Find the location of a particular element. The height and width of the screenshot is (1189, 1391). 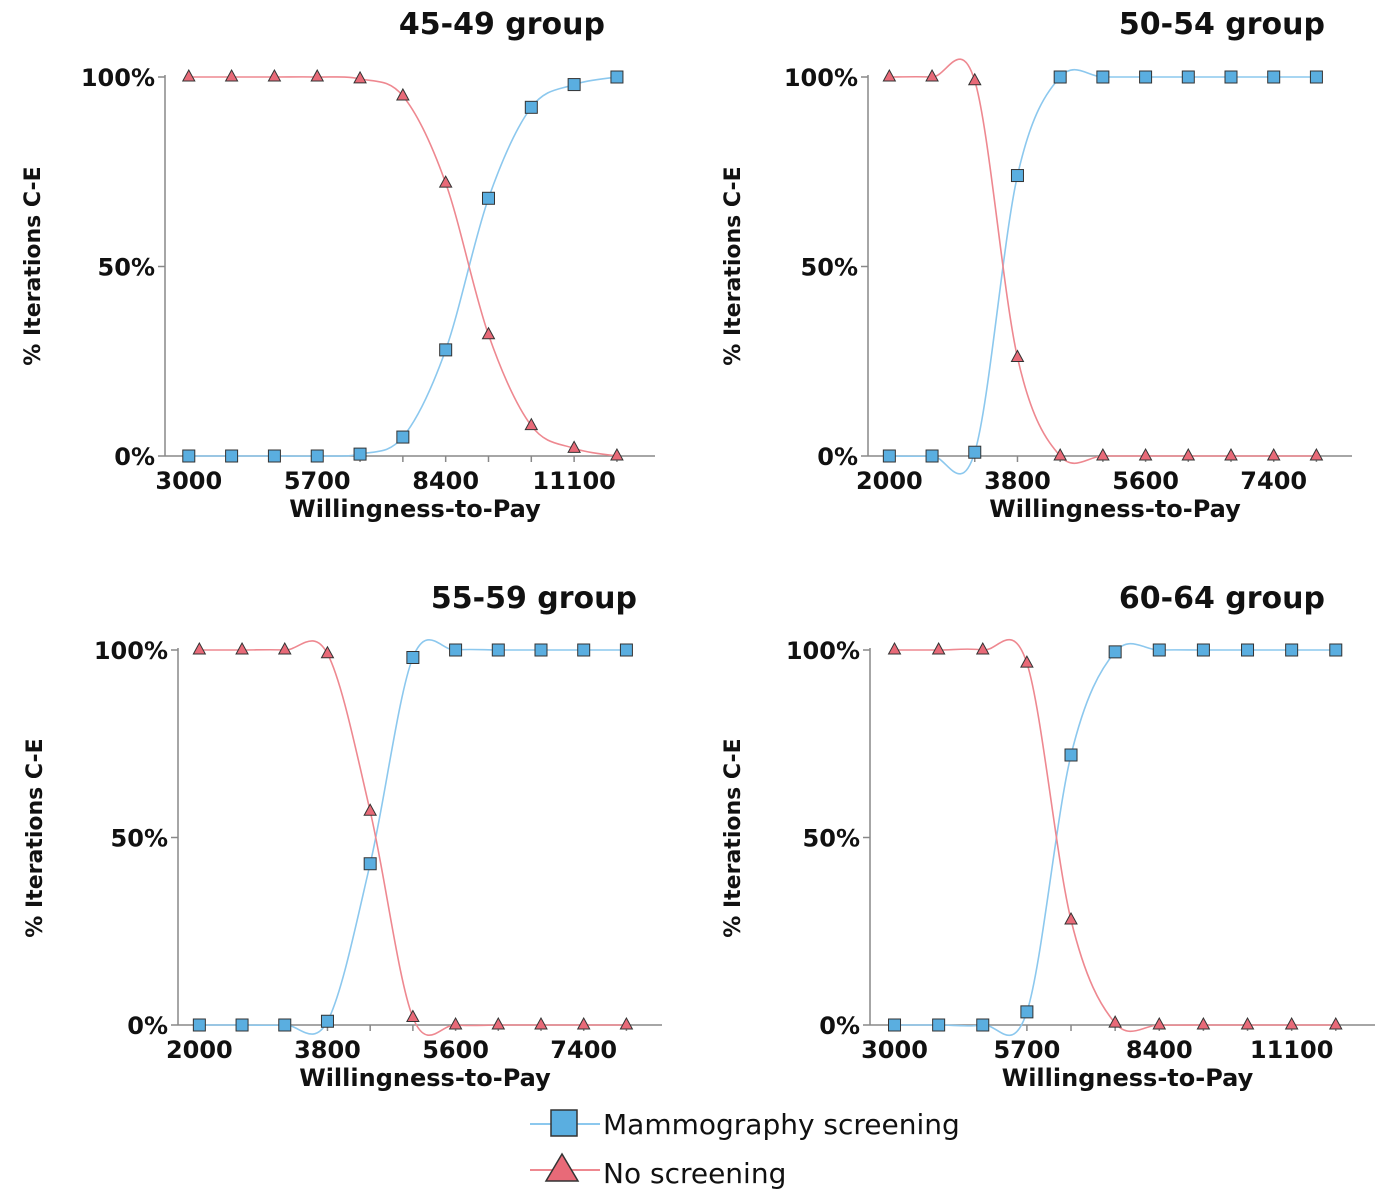

x-tick-label: 2000 is located at coordinates (889, 481).